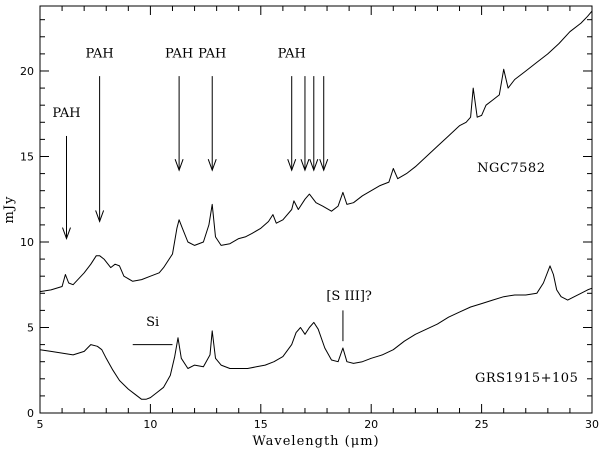 This screenshot has width=600, height=450. What do you see at coordinates (9, 210) in the screenshot?
I see `y-axis-label: mJy` at bounding box center [9, 210].